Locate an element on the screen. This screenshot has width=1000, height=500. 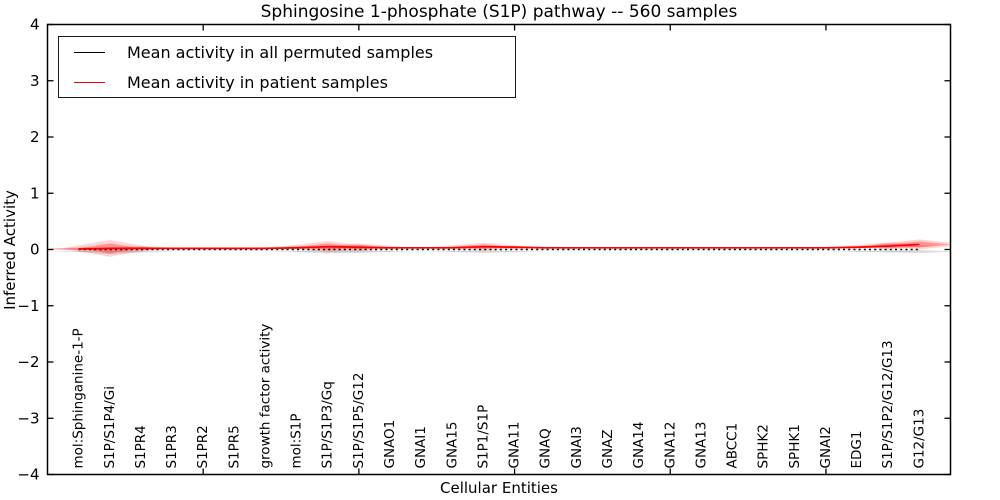
patient-mean-line is located at coordinates (499, 246).